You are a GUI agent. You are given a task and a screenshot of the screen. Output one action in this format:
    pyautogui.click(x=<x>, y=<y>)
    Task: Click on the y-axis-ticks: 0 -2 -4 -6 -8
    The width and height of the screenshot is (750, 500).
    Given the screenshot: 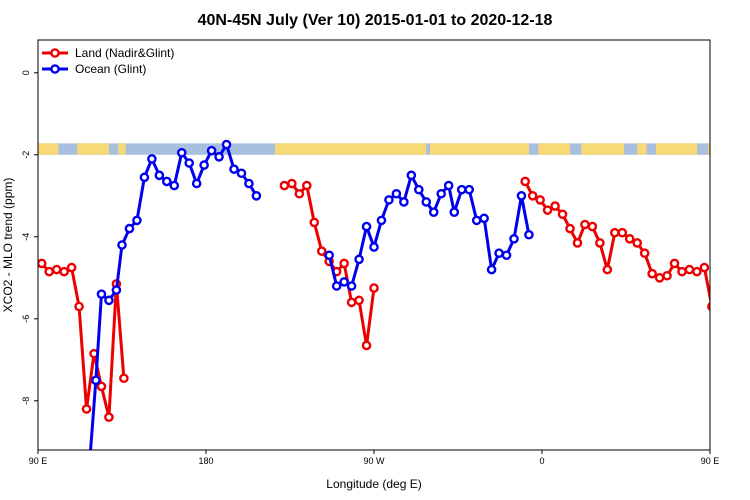 What is the action you would take?
    pyautogui.click(x=29, y=237)
    